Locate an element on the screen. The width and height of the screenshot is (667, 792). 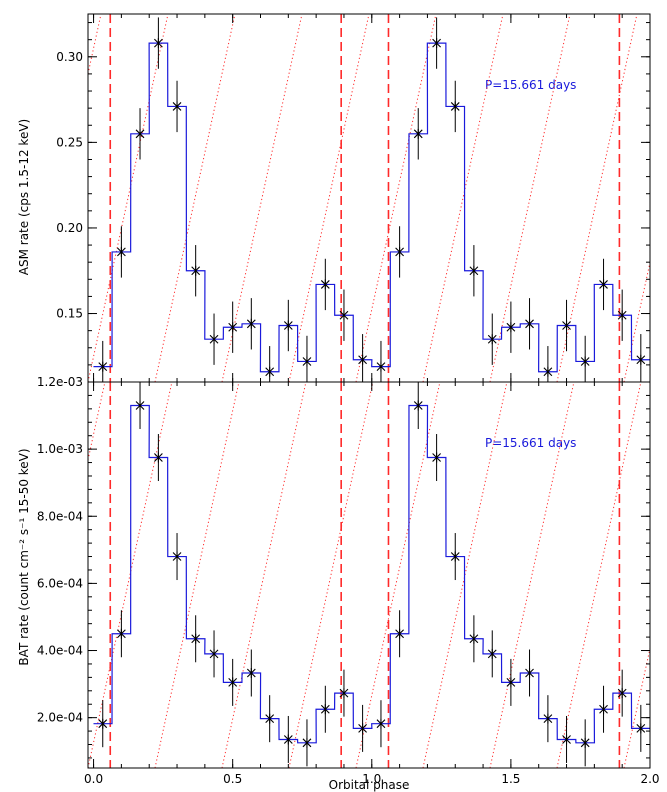
y-tick-label: 1.0e-03 is located at coordinates (60, 449).